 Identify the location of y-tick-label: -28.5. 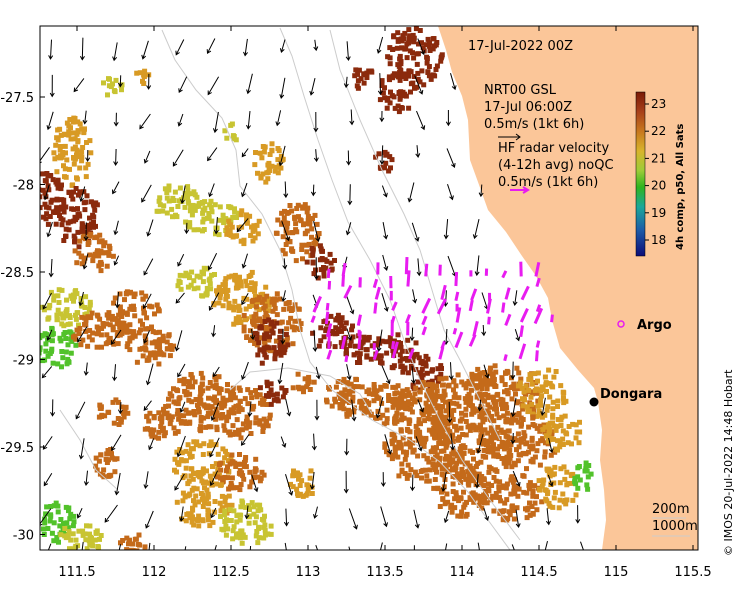
(17, 273).